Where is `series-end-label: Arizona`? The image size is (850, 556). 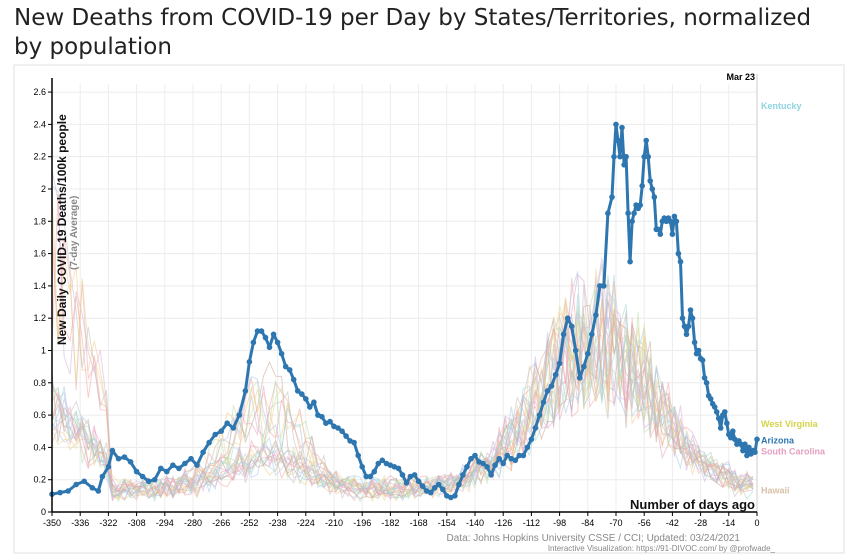 series-end-label: Arizona is located at coordinates (778, 440).